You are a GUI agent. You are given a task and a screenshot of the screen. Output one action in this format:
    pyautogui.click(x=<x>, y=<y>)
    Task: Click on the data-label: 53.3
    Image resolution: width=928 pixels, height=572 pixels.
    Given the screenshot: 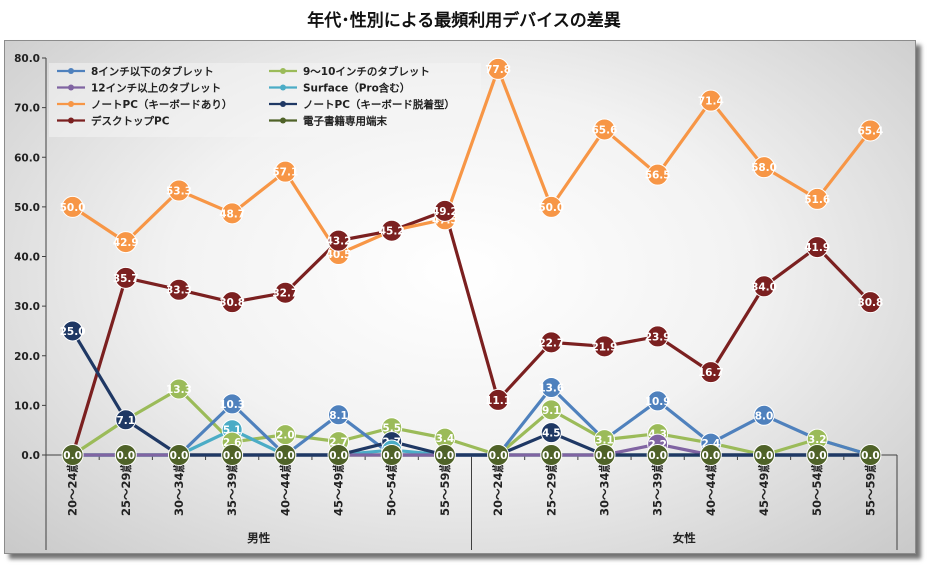 What is the action you would take?
    pyautogui.click(x=179, y=191)
    